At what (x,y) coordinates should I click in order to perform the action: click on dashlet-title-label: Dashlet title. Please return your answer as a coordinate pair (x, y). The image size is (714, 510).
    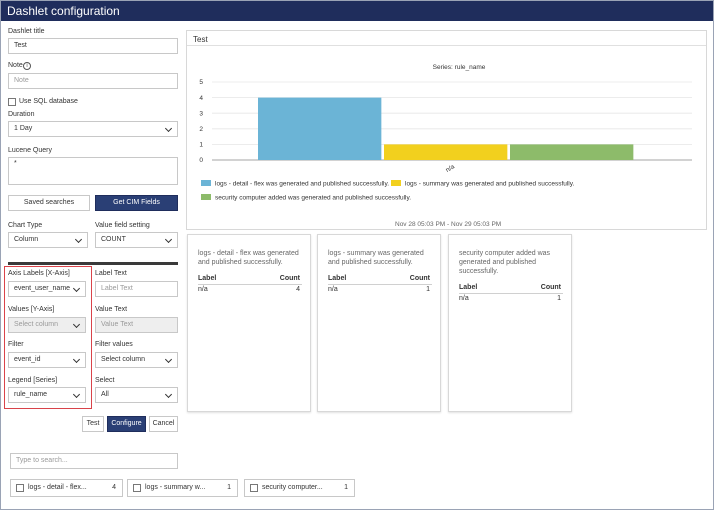
    Looking at the image, I should click on (26, 31).